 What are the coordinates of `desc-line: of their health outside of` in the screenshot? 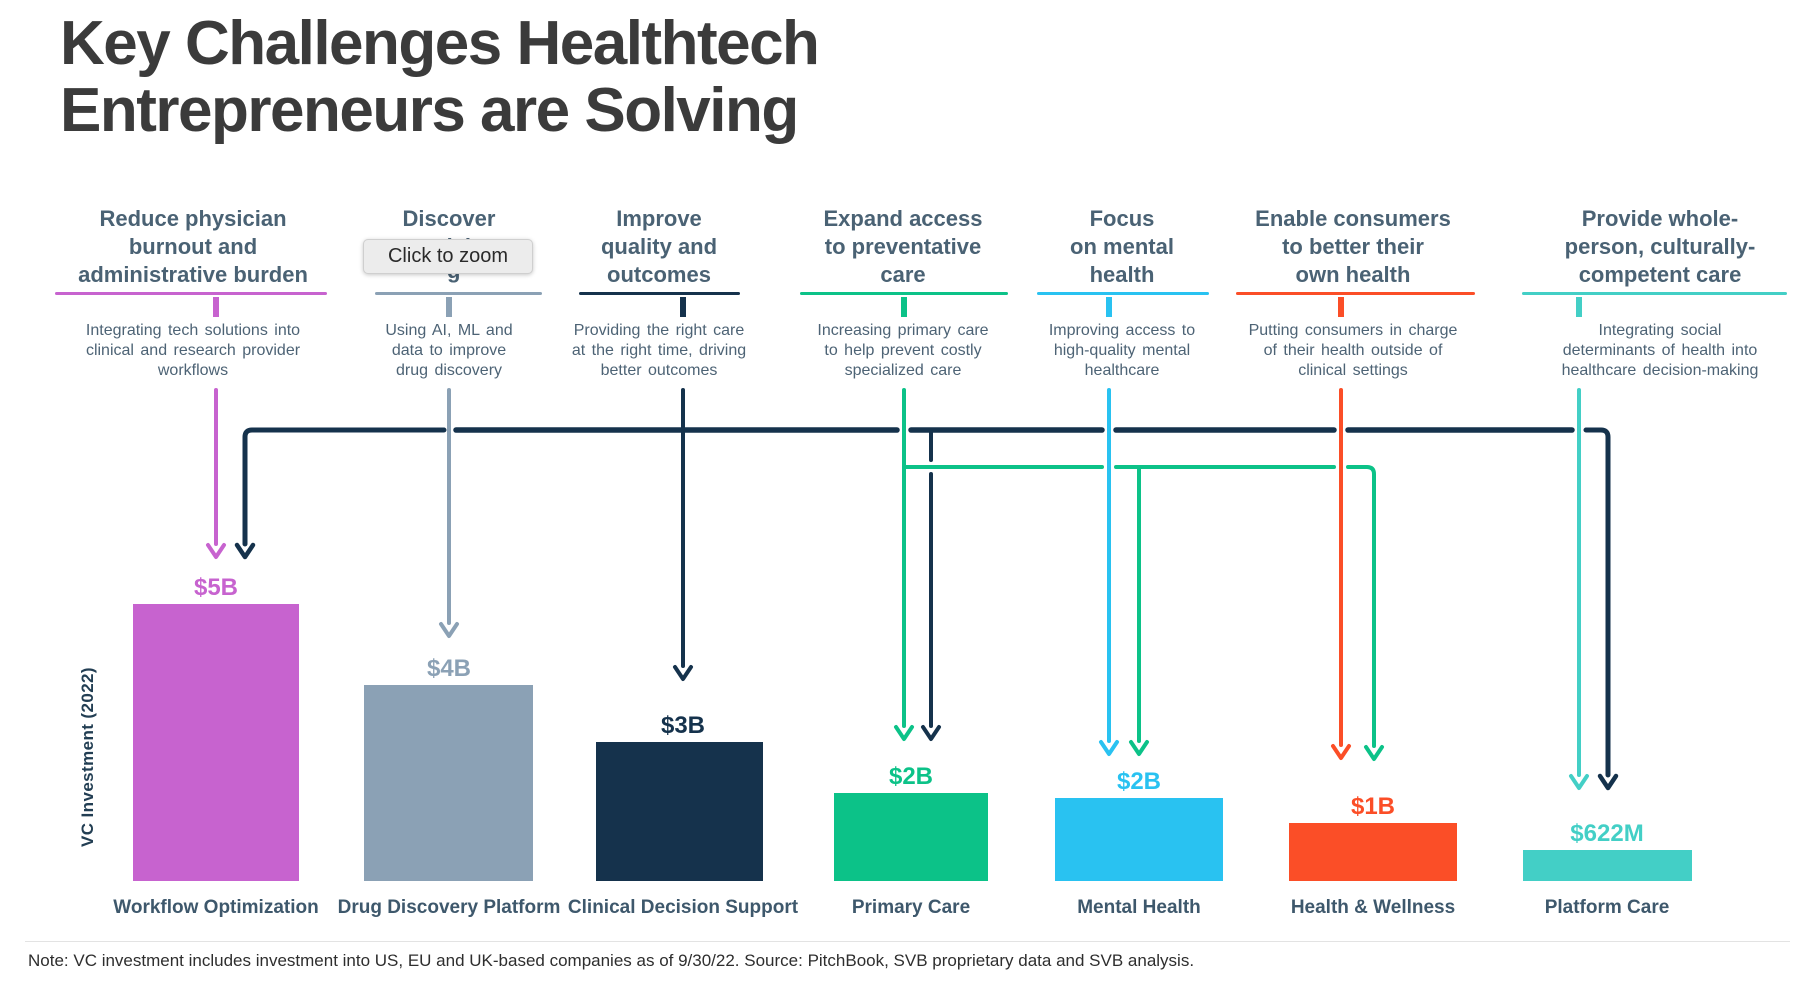 It's located at (1353, 350).